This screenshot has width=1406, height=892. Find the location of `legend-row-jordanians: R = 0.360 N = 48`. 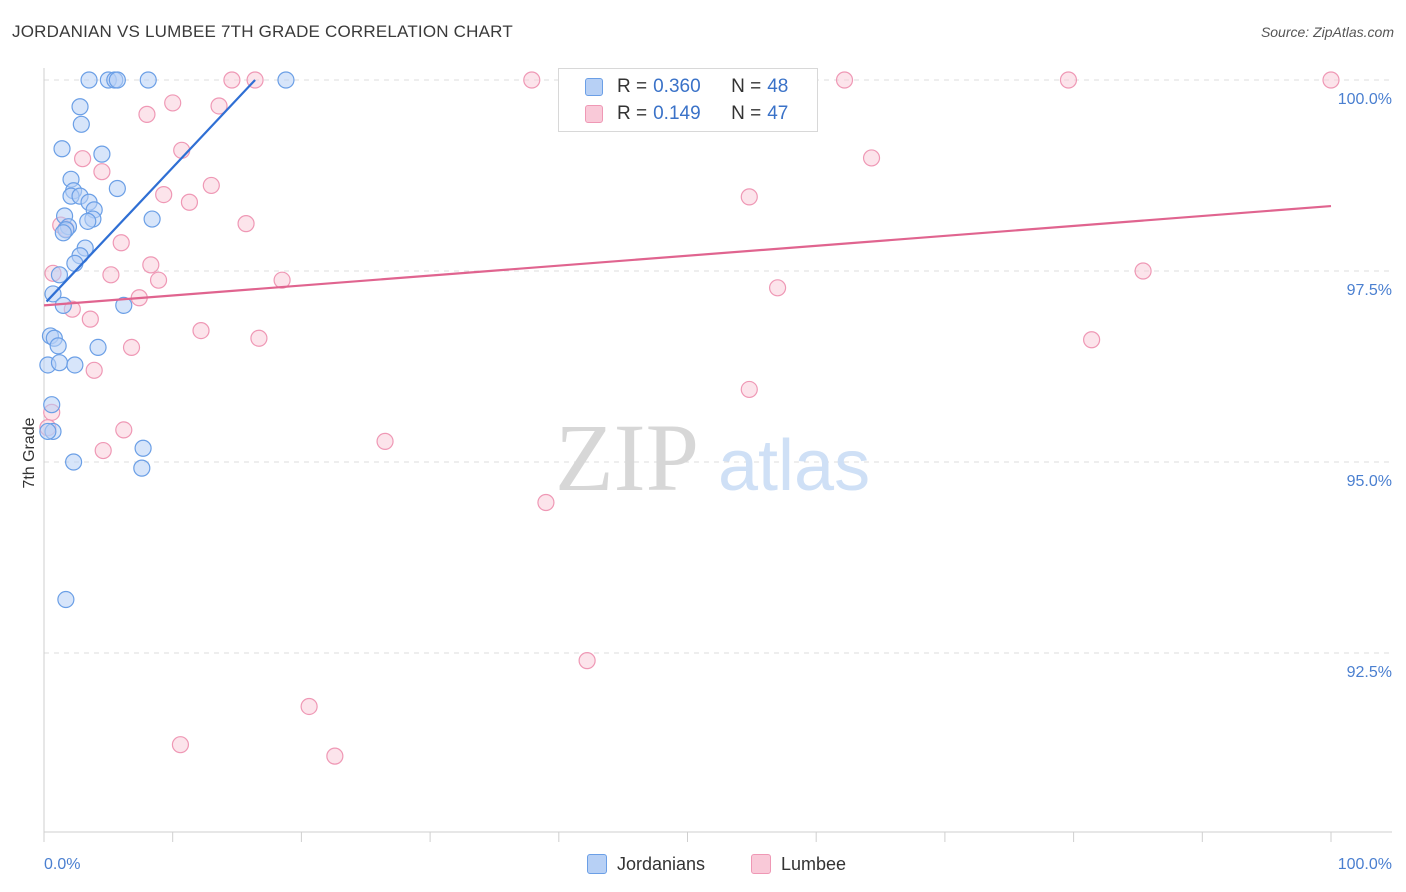

legend-row-jordanians: R = 0.360 N = 48 is located at coordinates (686, 87).